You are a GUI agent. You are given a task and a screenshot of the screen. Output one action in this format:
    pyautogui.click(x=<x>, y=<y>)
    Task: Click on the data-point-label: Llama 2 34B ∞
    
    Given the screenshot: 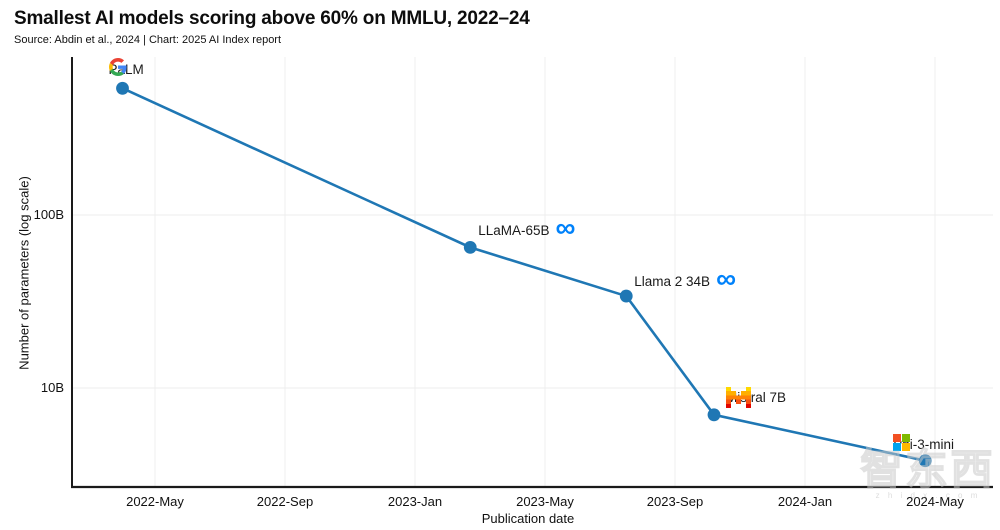 What is the action you would take?
    pyautogui.click(x=685, y=279)
    